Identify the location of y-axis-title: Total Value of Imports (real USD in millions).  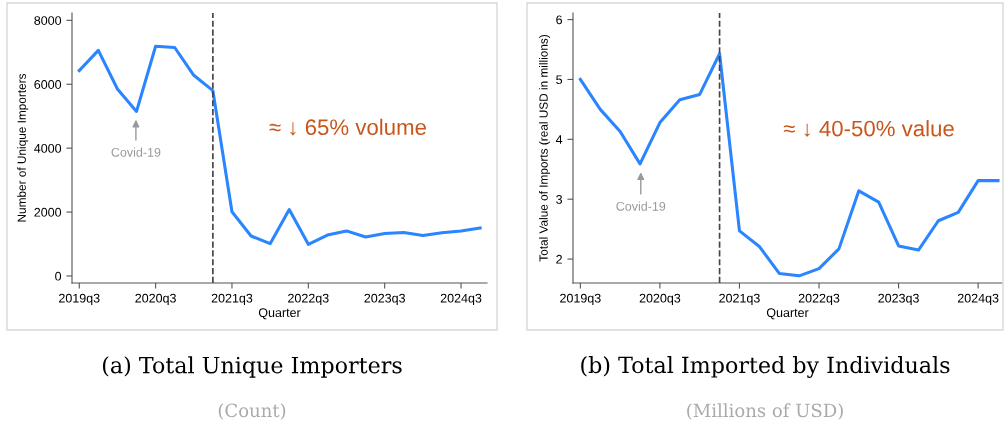
(545, 148).